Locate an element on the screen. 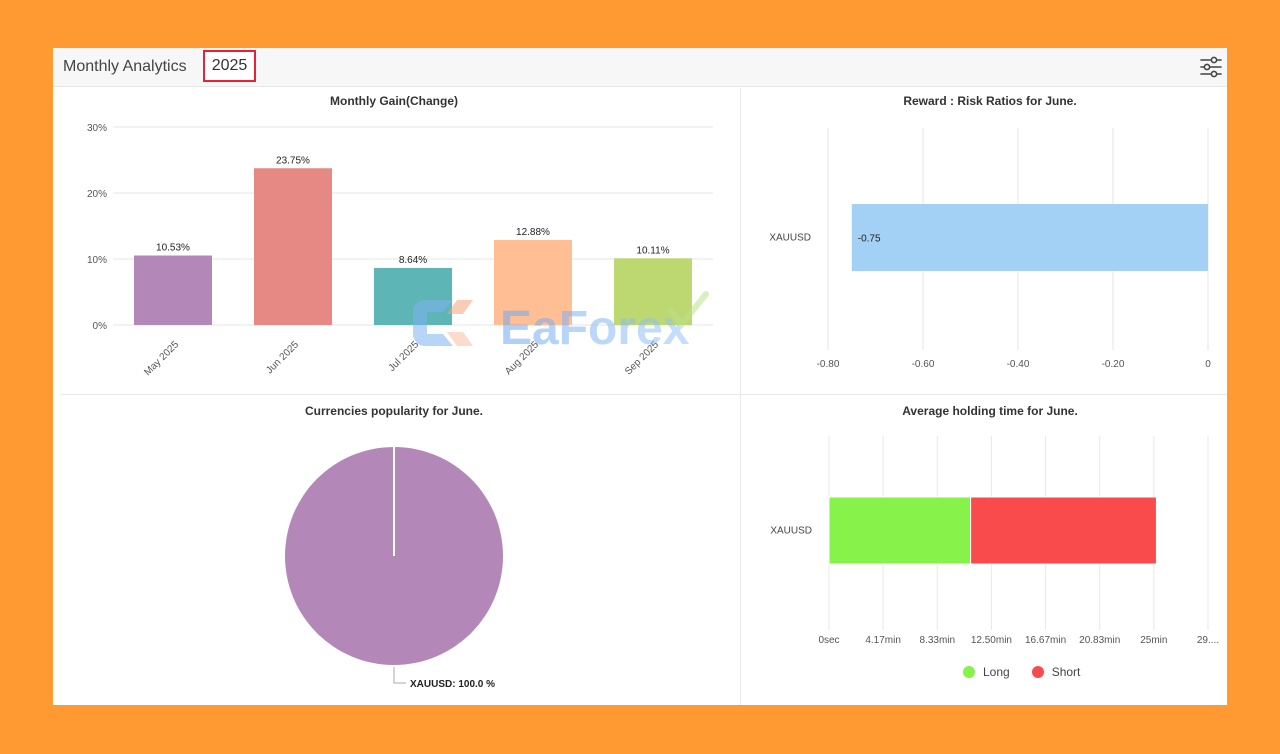 The image size is (1280, 754). legend-item-long: Long is located at coordinates (986, 672).